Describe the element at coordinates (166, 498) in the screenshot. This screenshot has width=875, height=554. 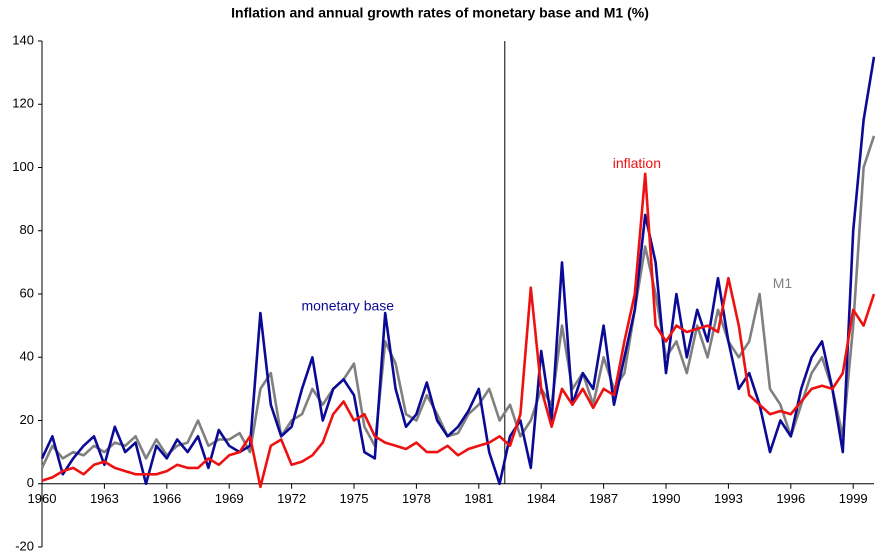
I see `x-tick-label: 1966` at that location.